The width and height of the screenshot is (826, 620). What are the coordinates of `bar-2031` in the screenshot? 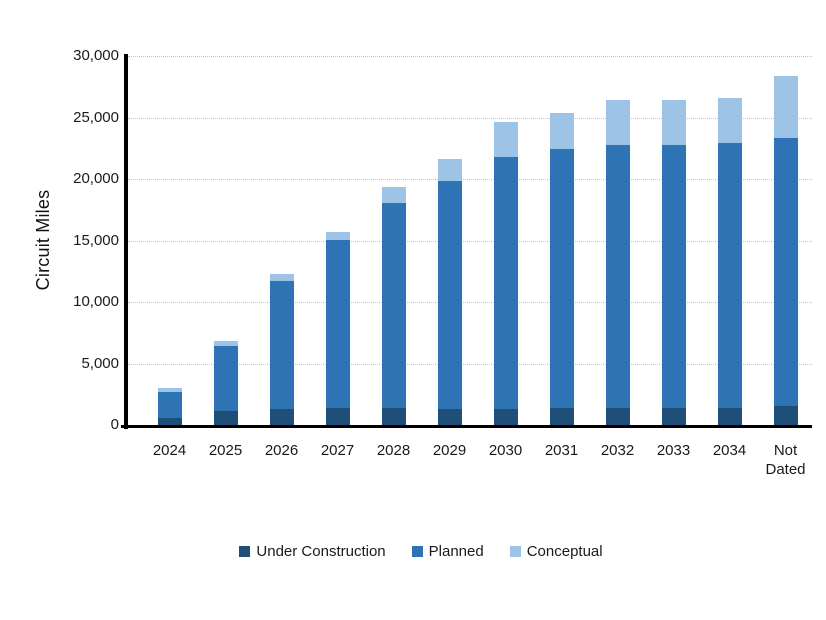 It's located at (561, 268).